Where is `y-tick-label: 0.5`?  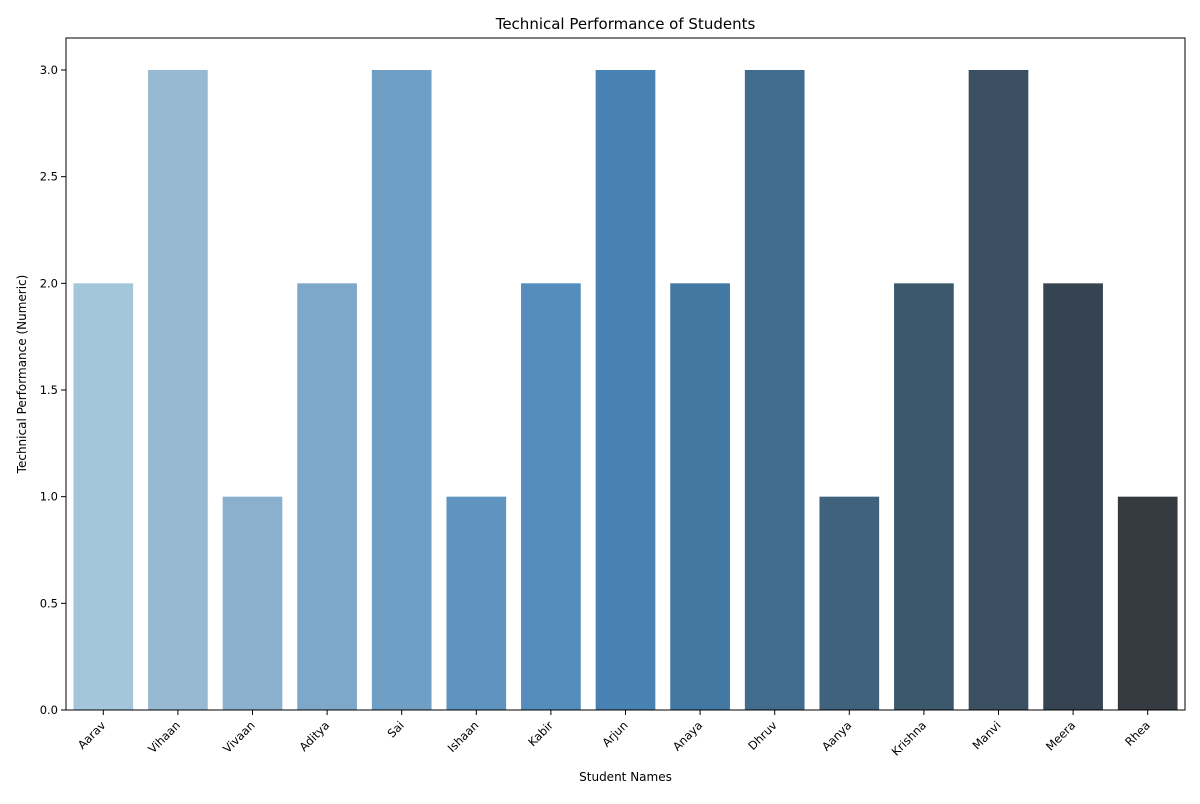 y-tick-label: 0.5 is located at coordinates (49, 603).